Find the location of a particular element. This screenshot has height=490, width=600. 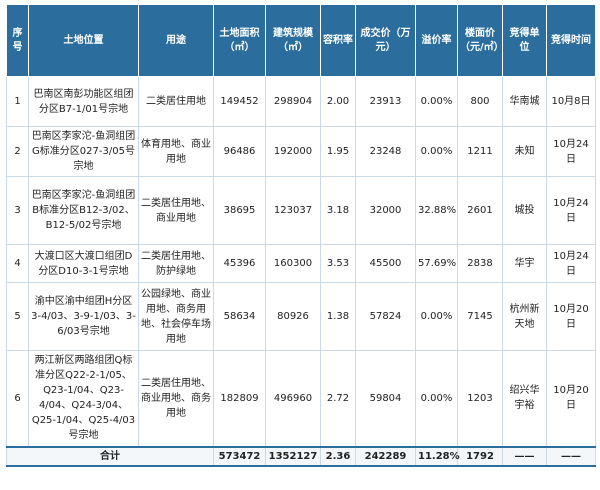

cell-use: 二类居住用地、防护绿地 is located at coordinates (176, 263).